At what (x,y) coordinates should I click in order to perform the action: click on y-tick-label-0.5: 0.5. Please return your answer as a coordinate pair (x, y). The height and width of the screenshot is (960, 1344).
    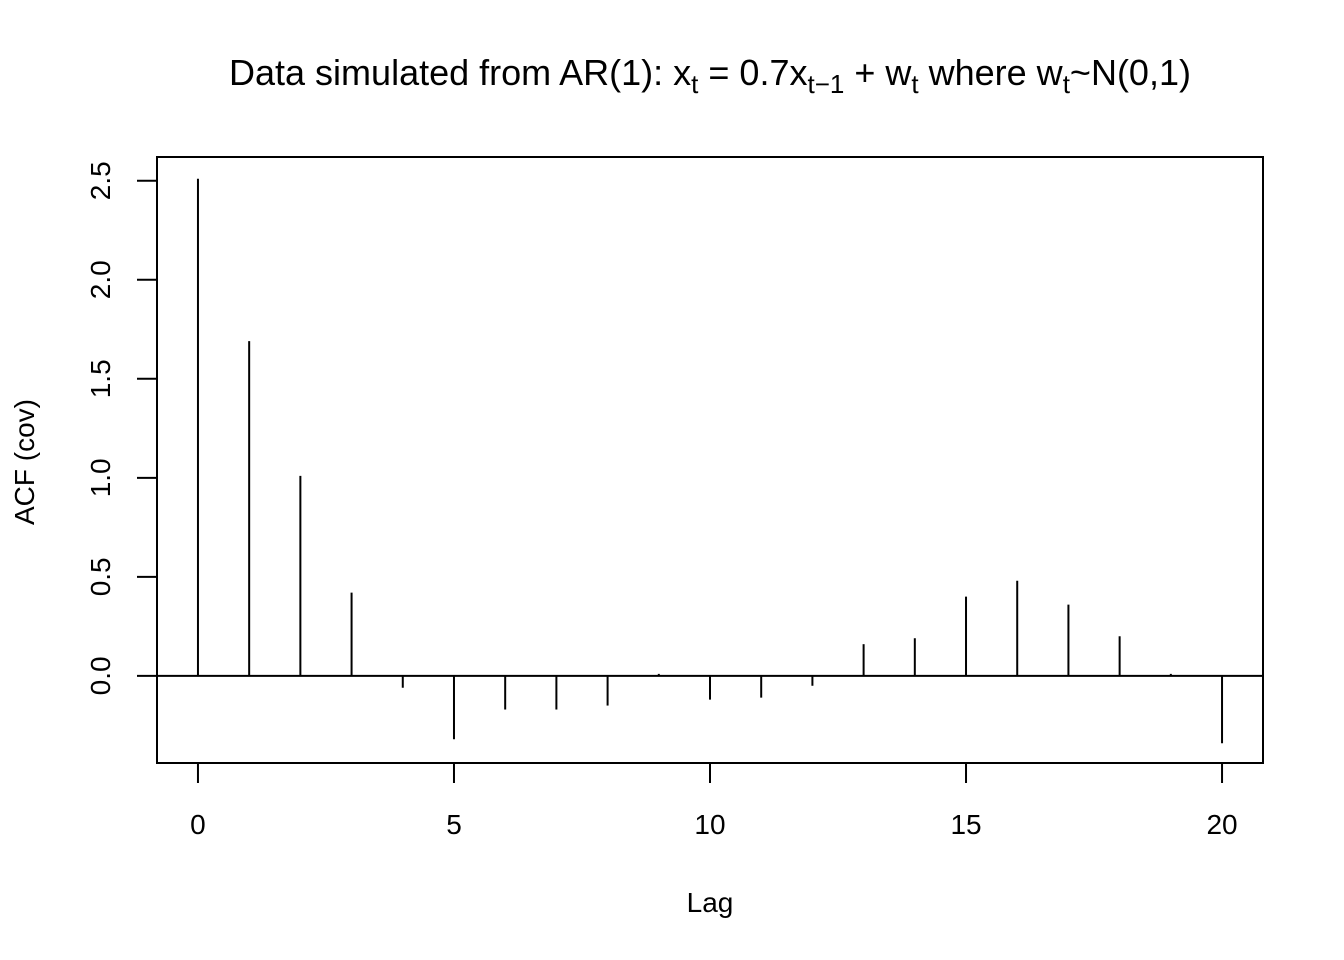
    Looking at the image, I should click on (100, 576).